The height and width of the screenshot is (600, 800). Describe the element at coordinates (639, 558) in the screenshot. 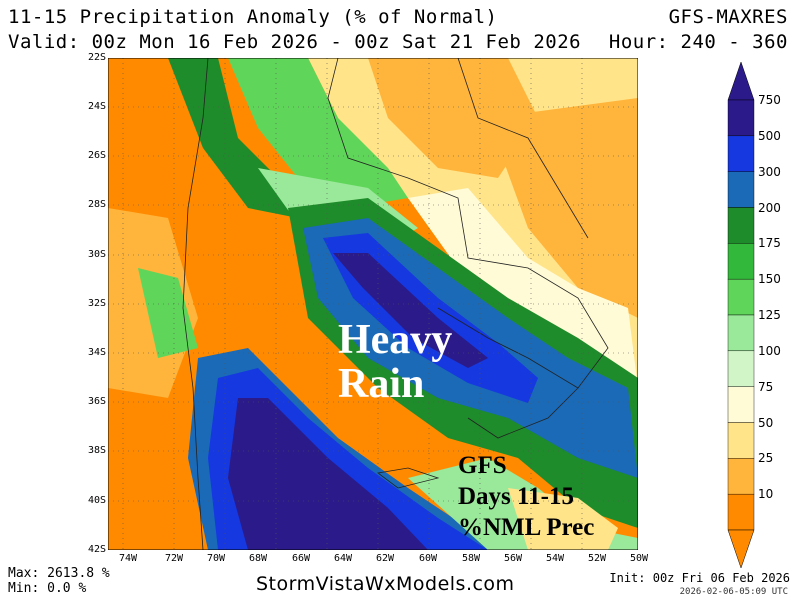

I see `lon-label: 50W` at that location.